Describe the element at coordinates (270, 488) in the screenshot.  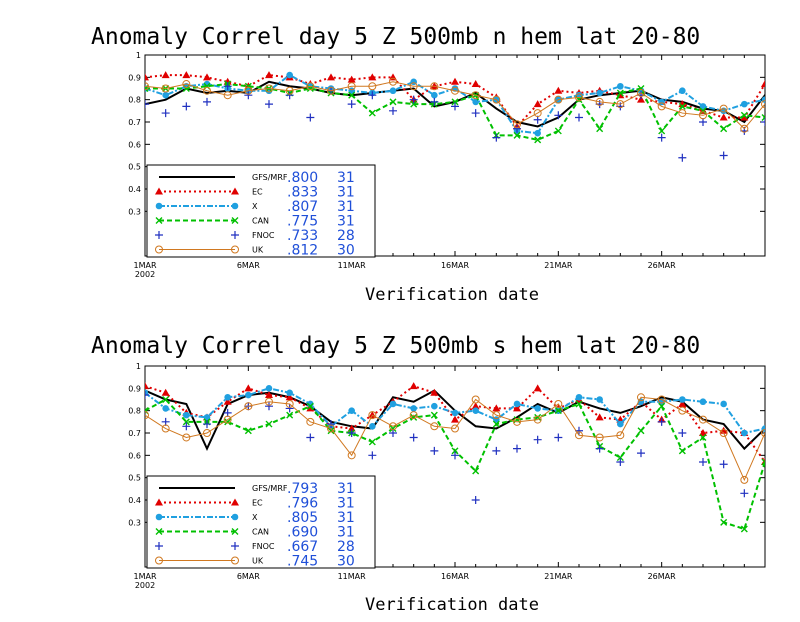
I see `legend-name: GFS/MRF` at that location.